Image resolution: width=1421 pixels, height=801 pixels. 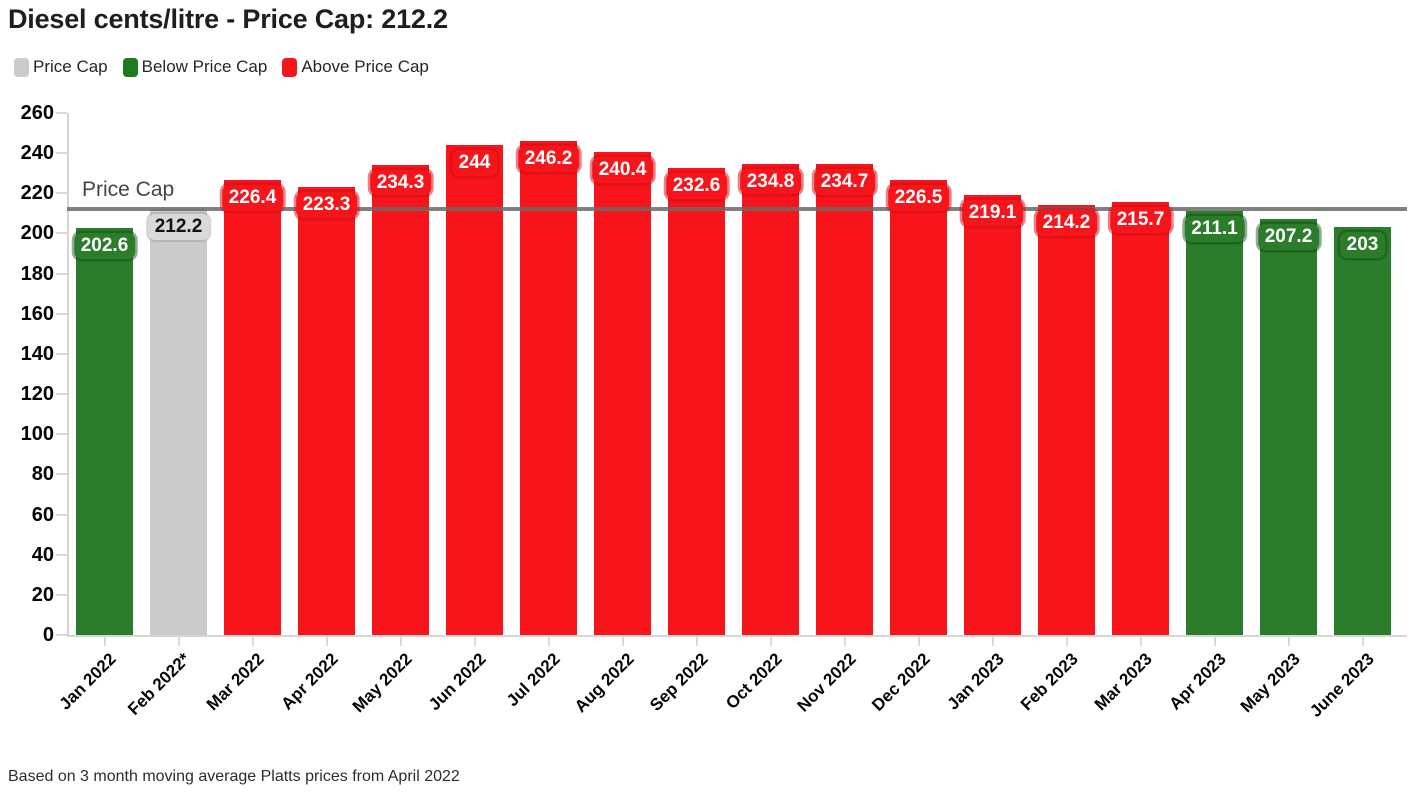 What do you see at coordinates (37, 193) in the screenshot?
I see `y-axis-tick-label: 220` at bounding box center [37, 193].